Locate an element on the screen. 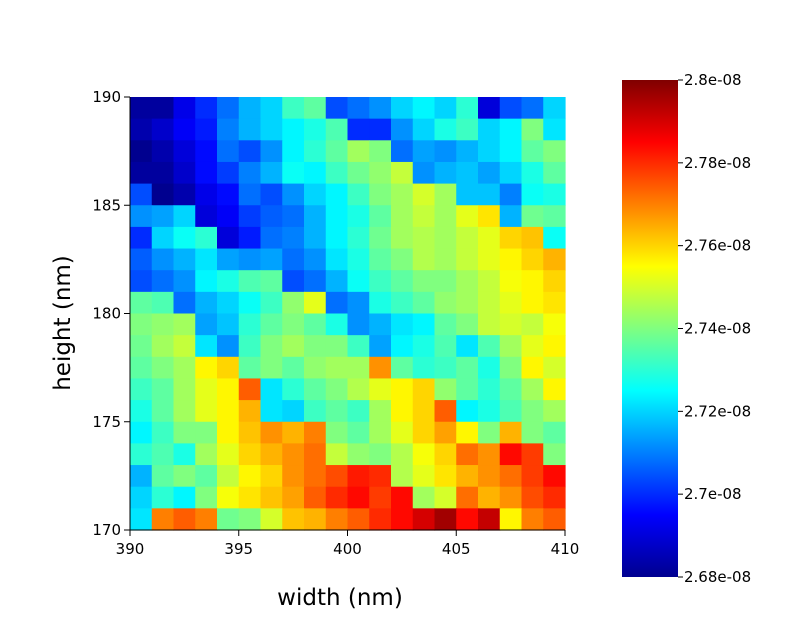 The height and width of the screenshot is (633, 801). colorbar-tick-label: 2.72e-08 is located at coordinates (717, 411).